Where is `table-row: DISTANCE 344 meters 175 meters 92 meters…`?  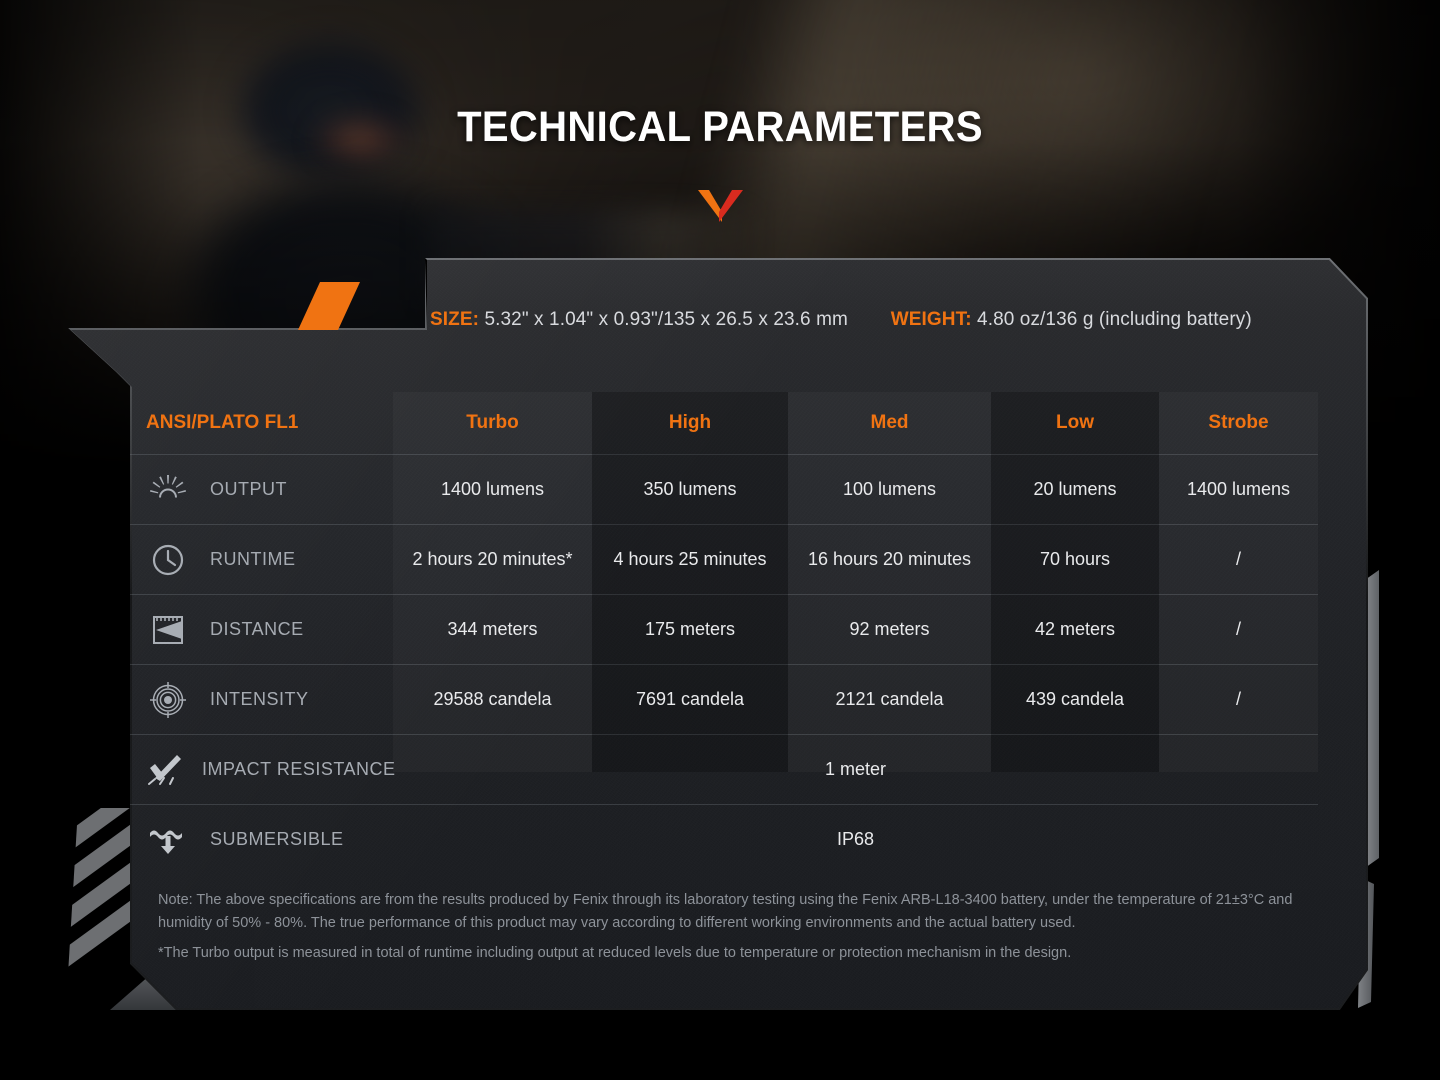 table-row: DISTANCE 344 meters 175 meters 92 meters… is located at coordinates (724, 629).